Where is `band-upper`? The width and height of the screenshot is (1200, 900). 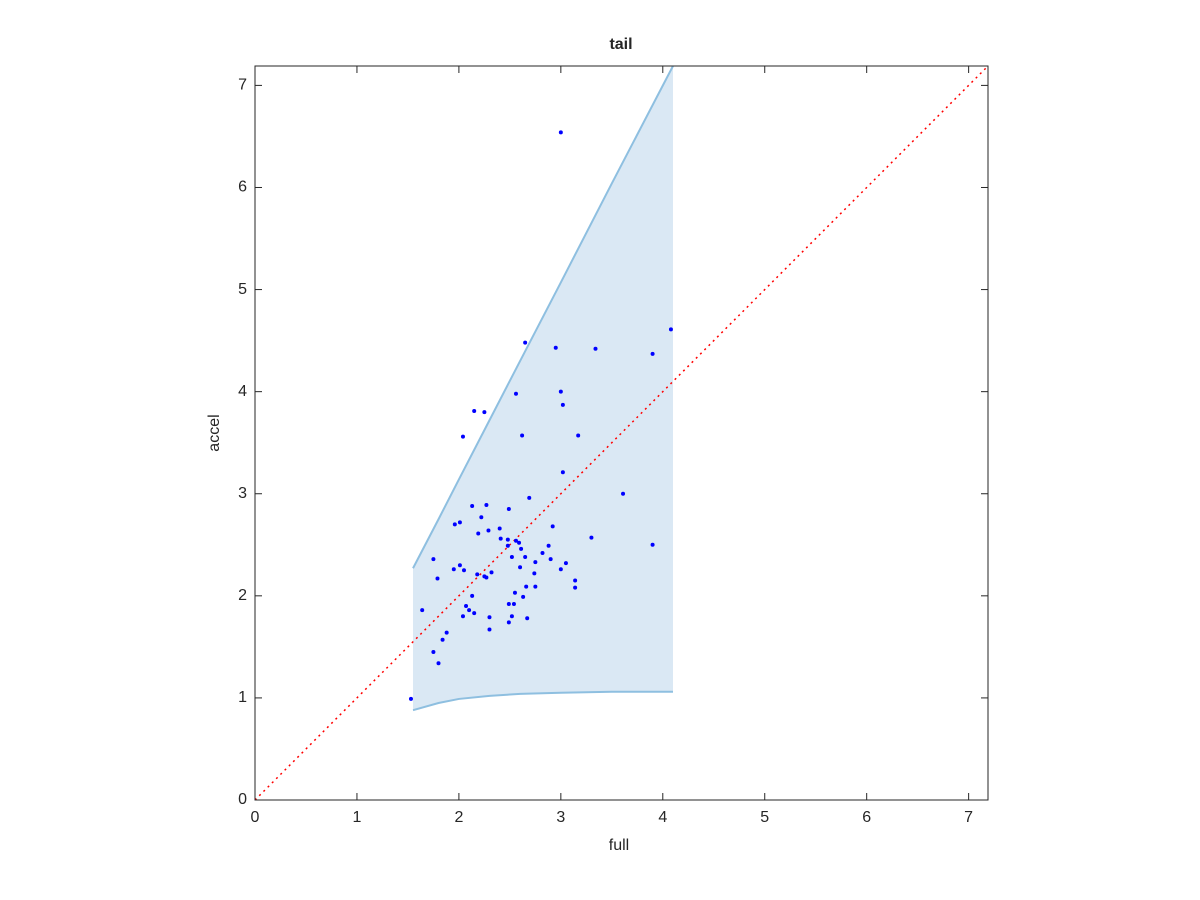 band-upper is located at coordinates (543, 317).